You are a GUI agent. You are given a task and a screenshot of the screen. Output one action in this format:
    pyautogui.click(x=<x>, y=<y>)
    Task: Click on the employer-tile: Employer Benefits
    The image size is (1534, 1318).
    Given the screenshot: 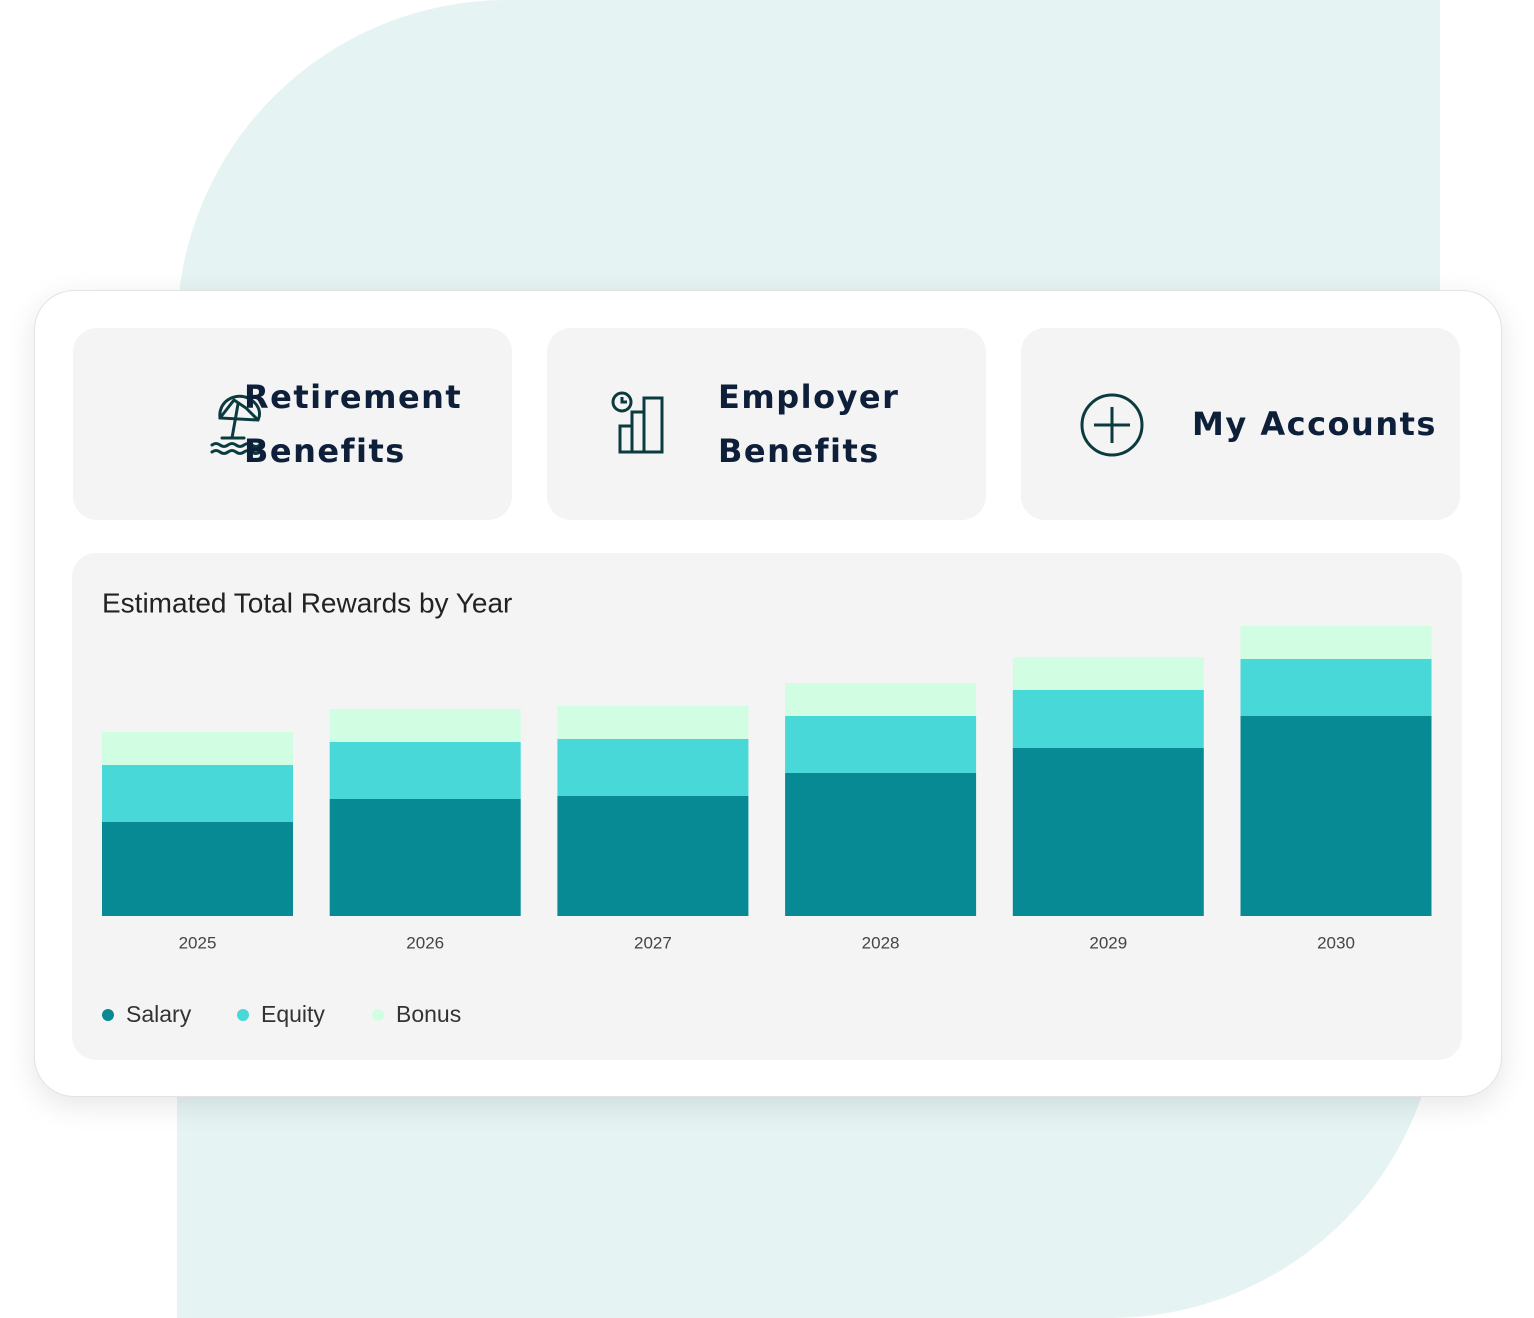 What is the action you would take?
    pyautogui.click(x=766, y=424)
    